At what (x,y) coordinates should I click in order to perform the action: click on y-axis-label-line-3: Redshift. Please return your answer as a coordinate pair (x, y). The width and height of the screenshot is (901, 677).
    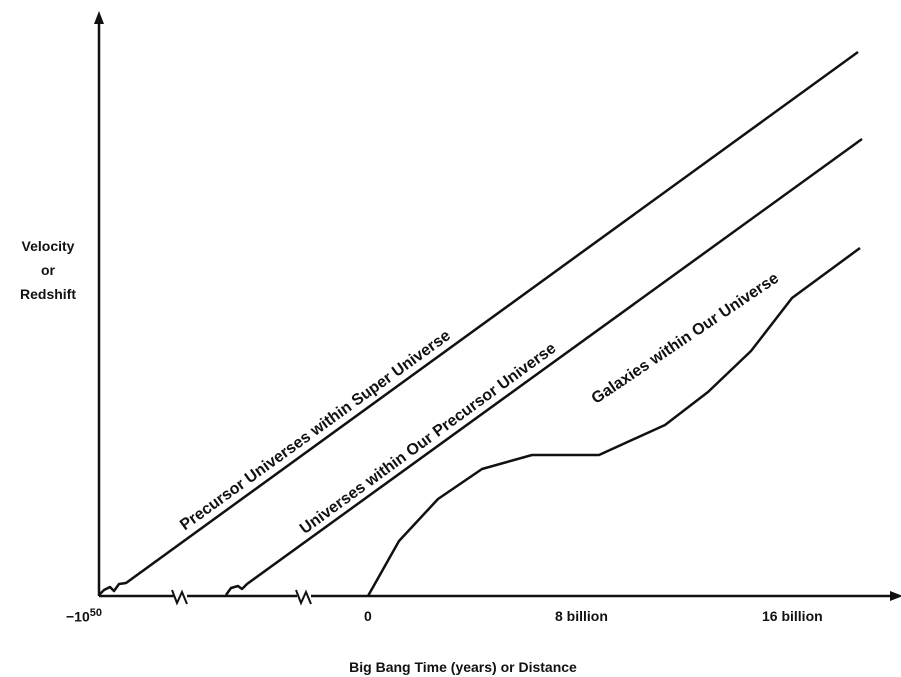
    Looking at the image, I should click on (48, 294).